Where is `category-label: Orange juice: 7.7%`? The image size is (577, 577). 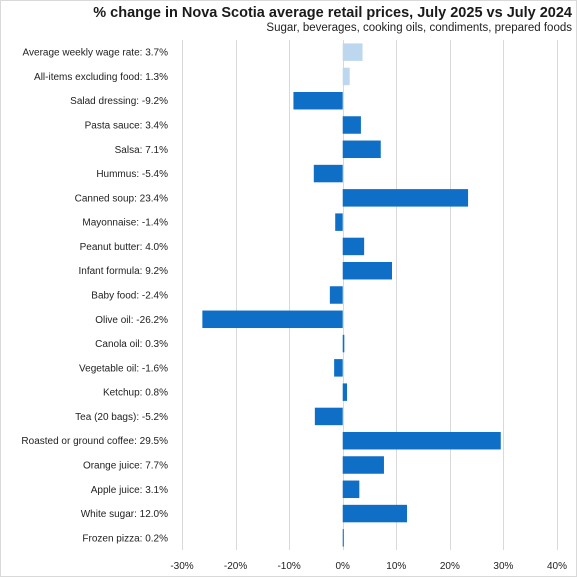
category-label: Orange juice: 7.7% is located at coordinates (125, 466).